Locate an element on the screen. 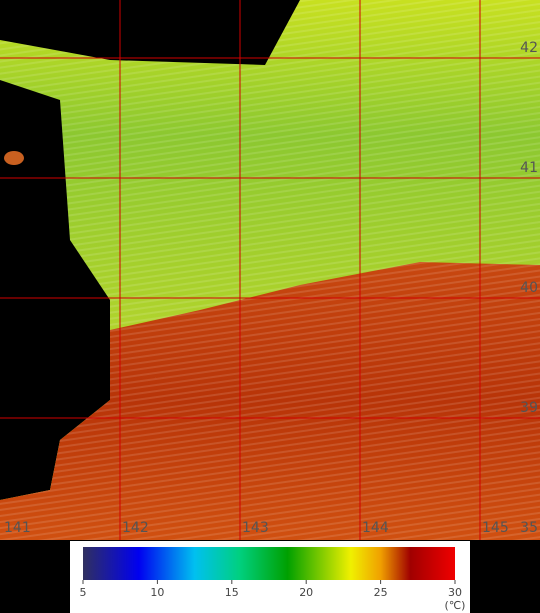 Image resolution: width=540 pixels, height=613 pixels. colorbar-tick-label: 15 is located at coordinates (232, 592).